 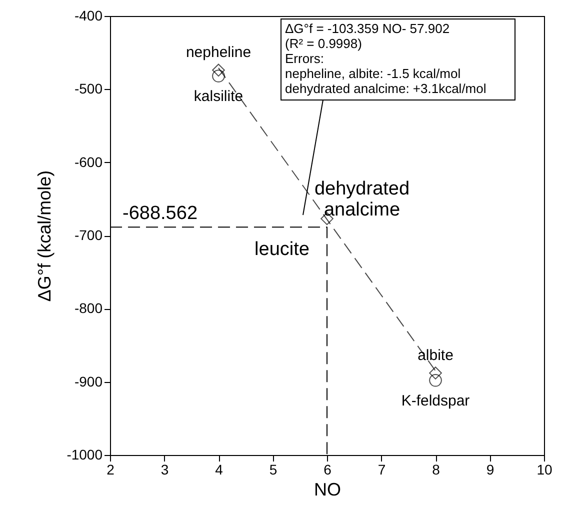 I want to click on x-tick-label: 3, so click(x=164, y=470).